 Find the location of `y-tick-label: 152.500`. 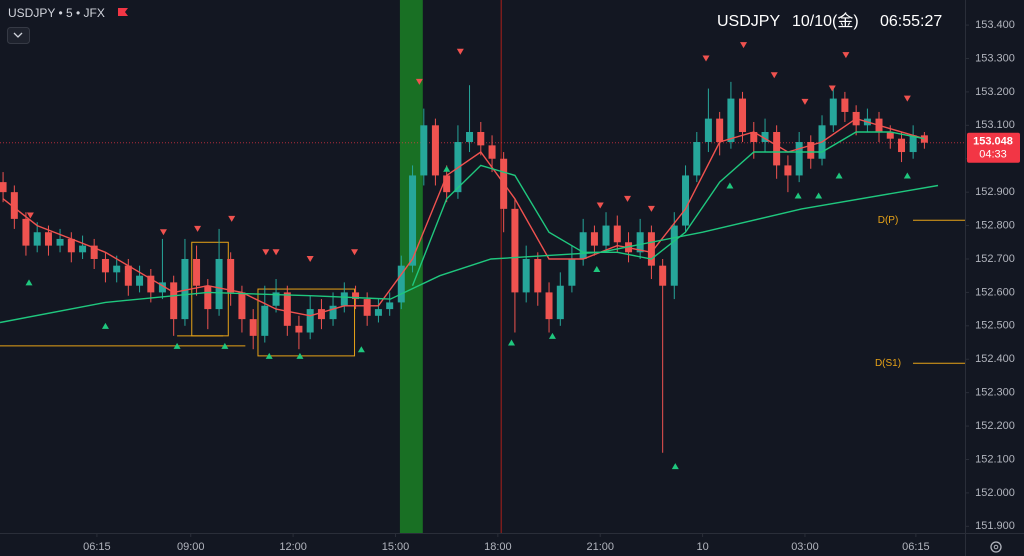

y-tick-label: 152.500 is located at coordinates (995, 326).